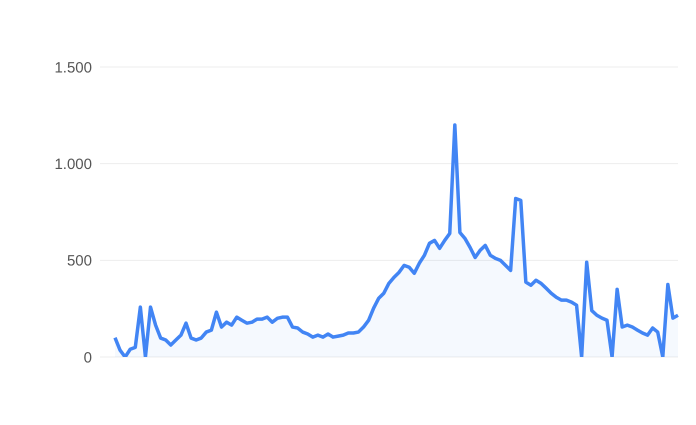 The height and width of the screenshot is (425, 696). What do you see at coordinates (73, 164) in the screenshot?
I see `y-tick-label: 1.000` at bounding box center [73, 164].